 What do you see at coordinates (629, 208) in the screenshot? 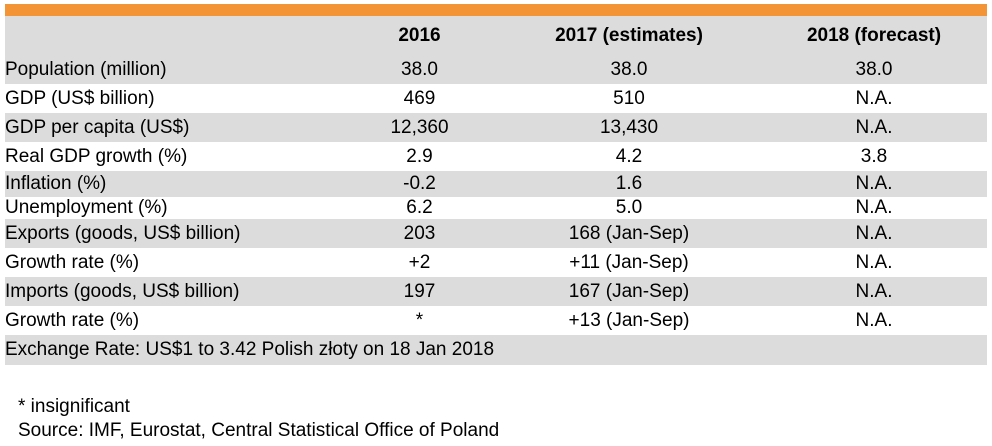
I see `cell-2017: 5.0` at bounding box center [629, 208].